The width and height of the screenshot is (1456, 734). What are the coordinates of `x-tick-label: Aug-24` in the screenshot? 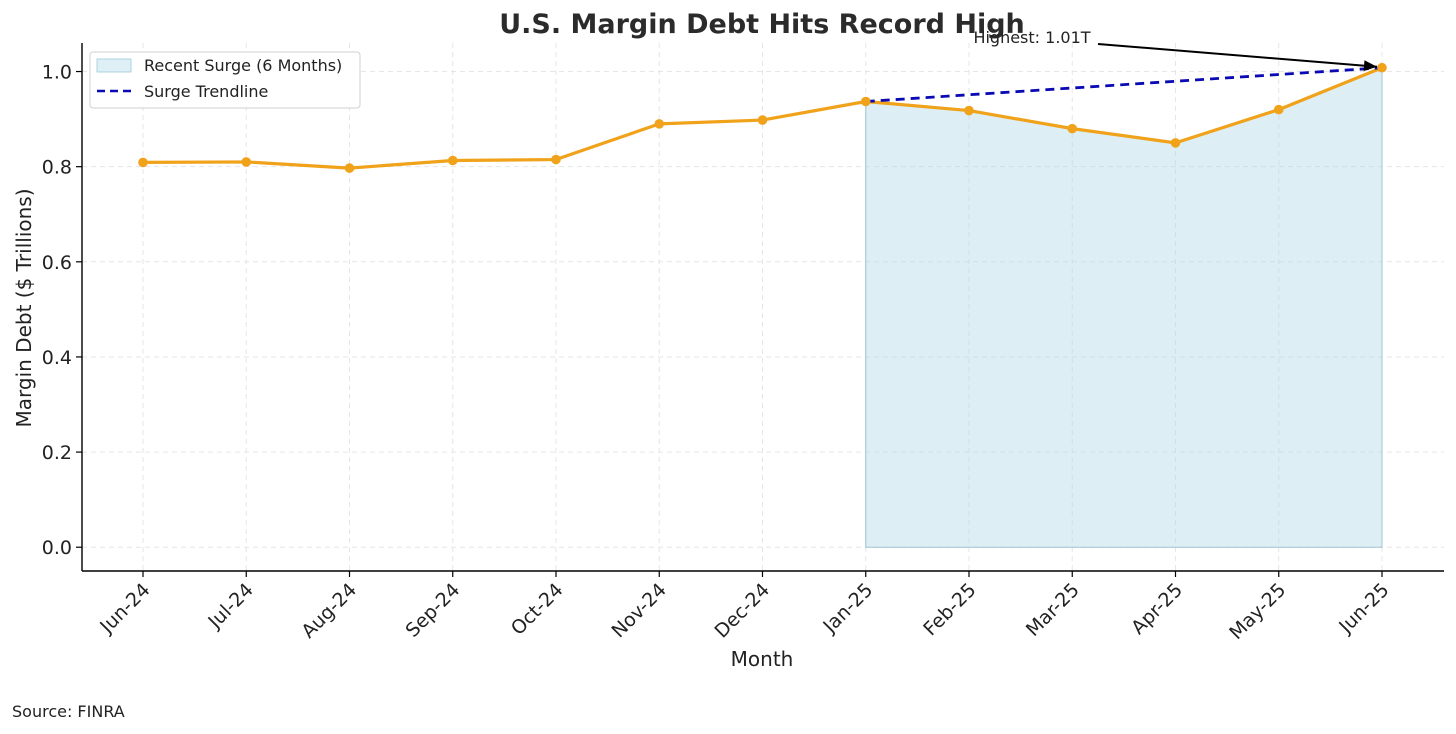 It's located at (329, 611).